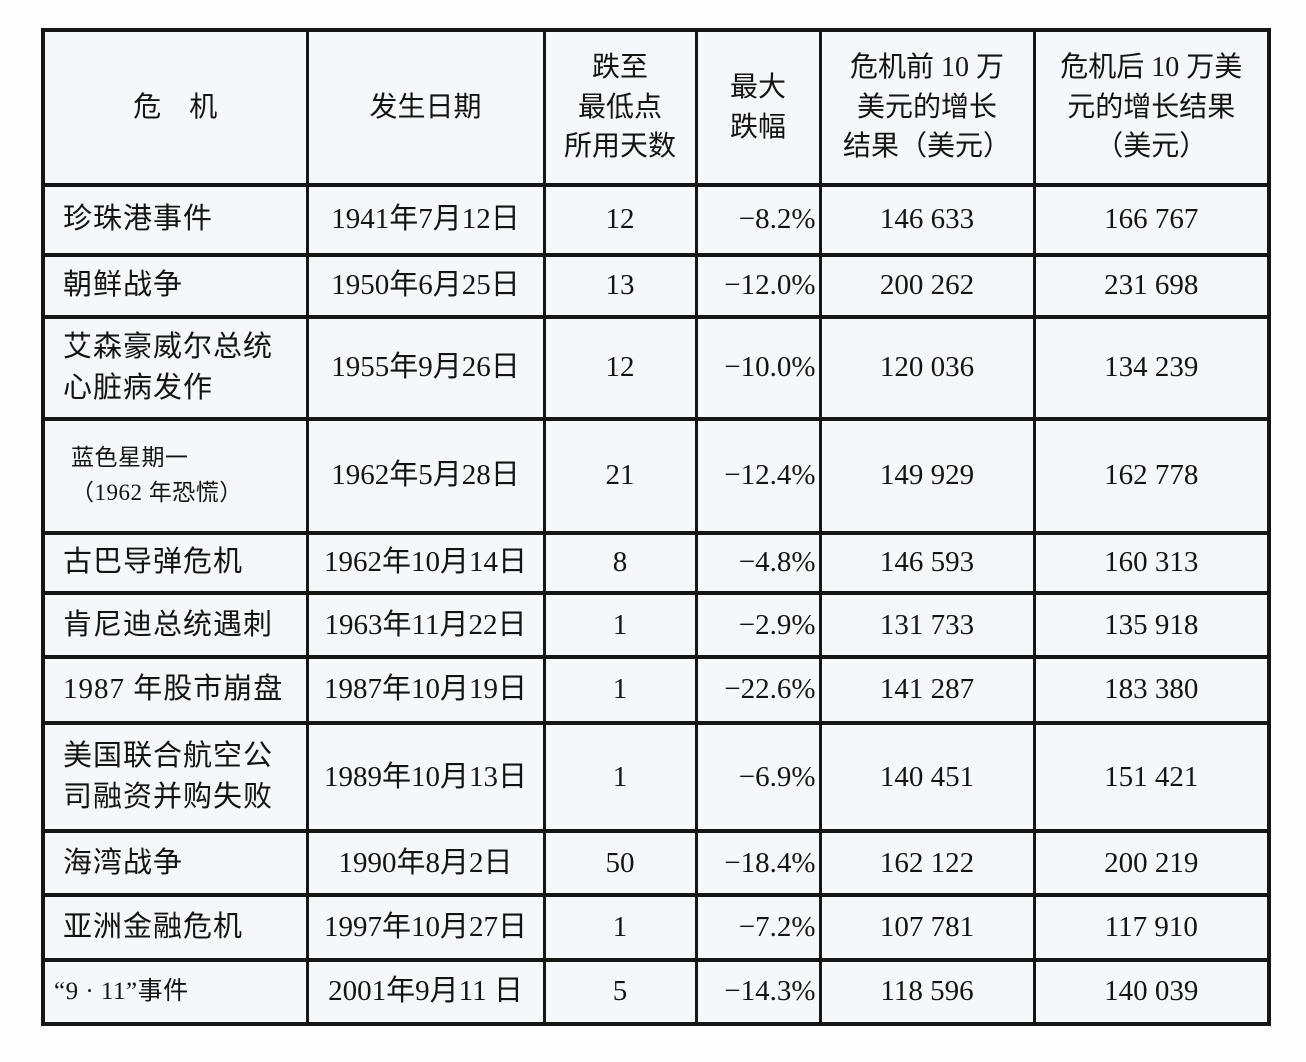 This screenshot has height=1062, width=1306. Describe the element at coordinates (758, 777) in the screenshot. I see `cell-drop: −6.9%` at that location.